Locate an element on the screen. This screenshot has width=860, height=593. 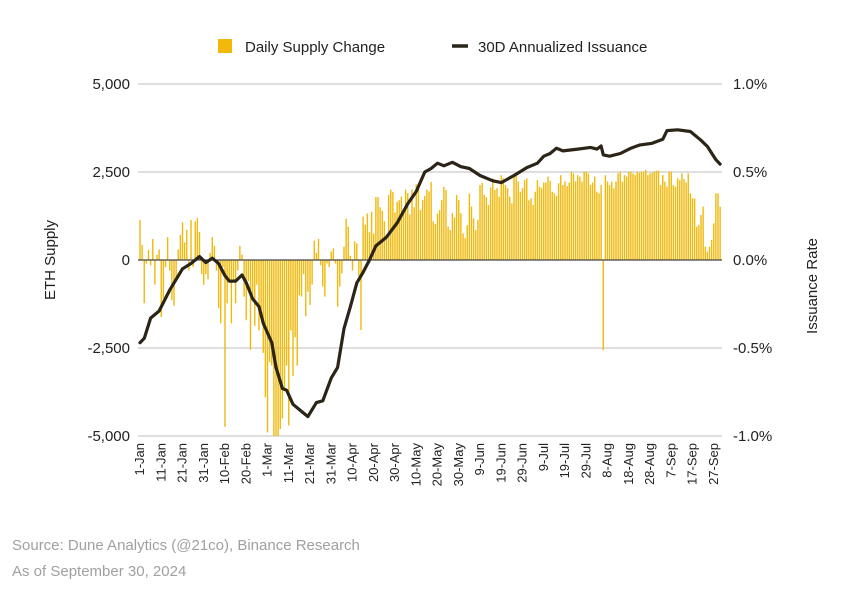
x-tick-label: 11-Mar is located at coordinates (288, 462).